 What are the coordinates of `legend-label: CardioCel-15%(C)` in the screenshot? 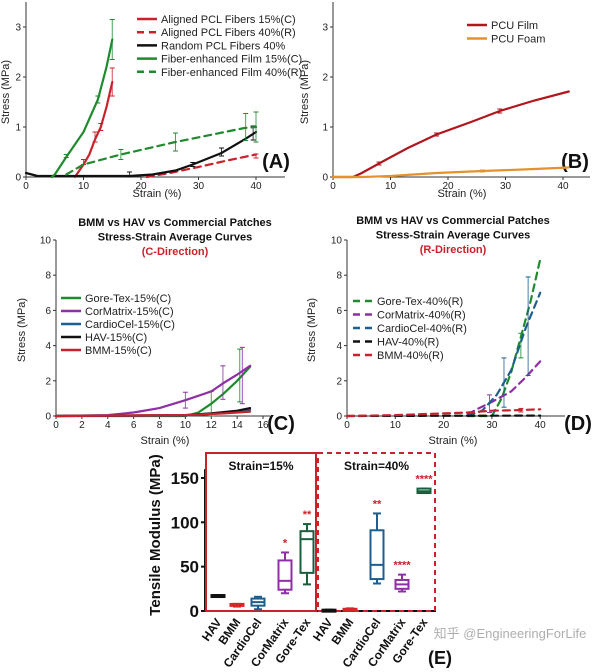 It's located at (130, 325).